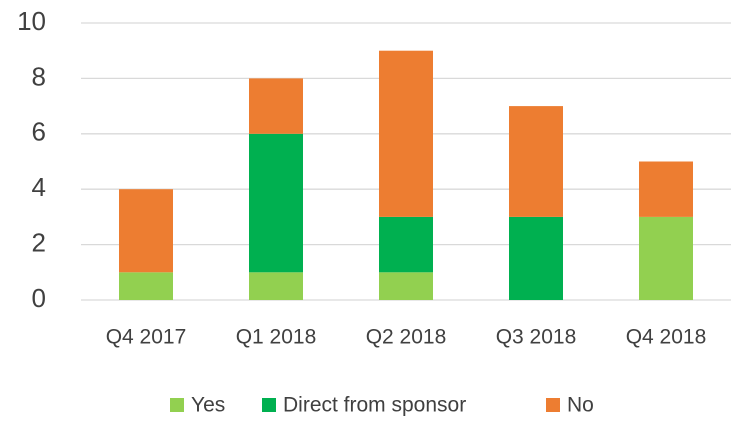 Image resolution: width=734 pixels, height=423 pixels. What do you see at coordinates (666, 337) in the screenshot?
I see `x-tick-label: Q4 2018` at bounding box center [666, 337].